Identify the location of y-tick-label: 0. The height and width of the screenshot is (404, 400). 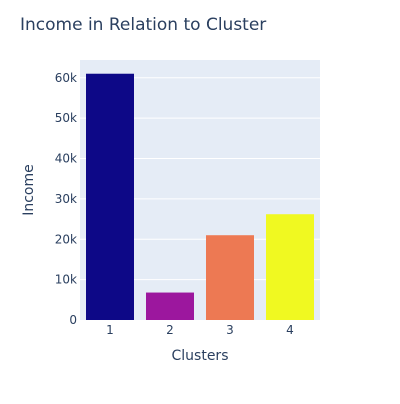
(73, 320).